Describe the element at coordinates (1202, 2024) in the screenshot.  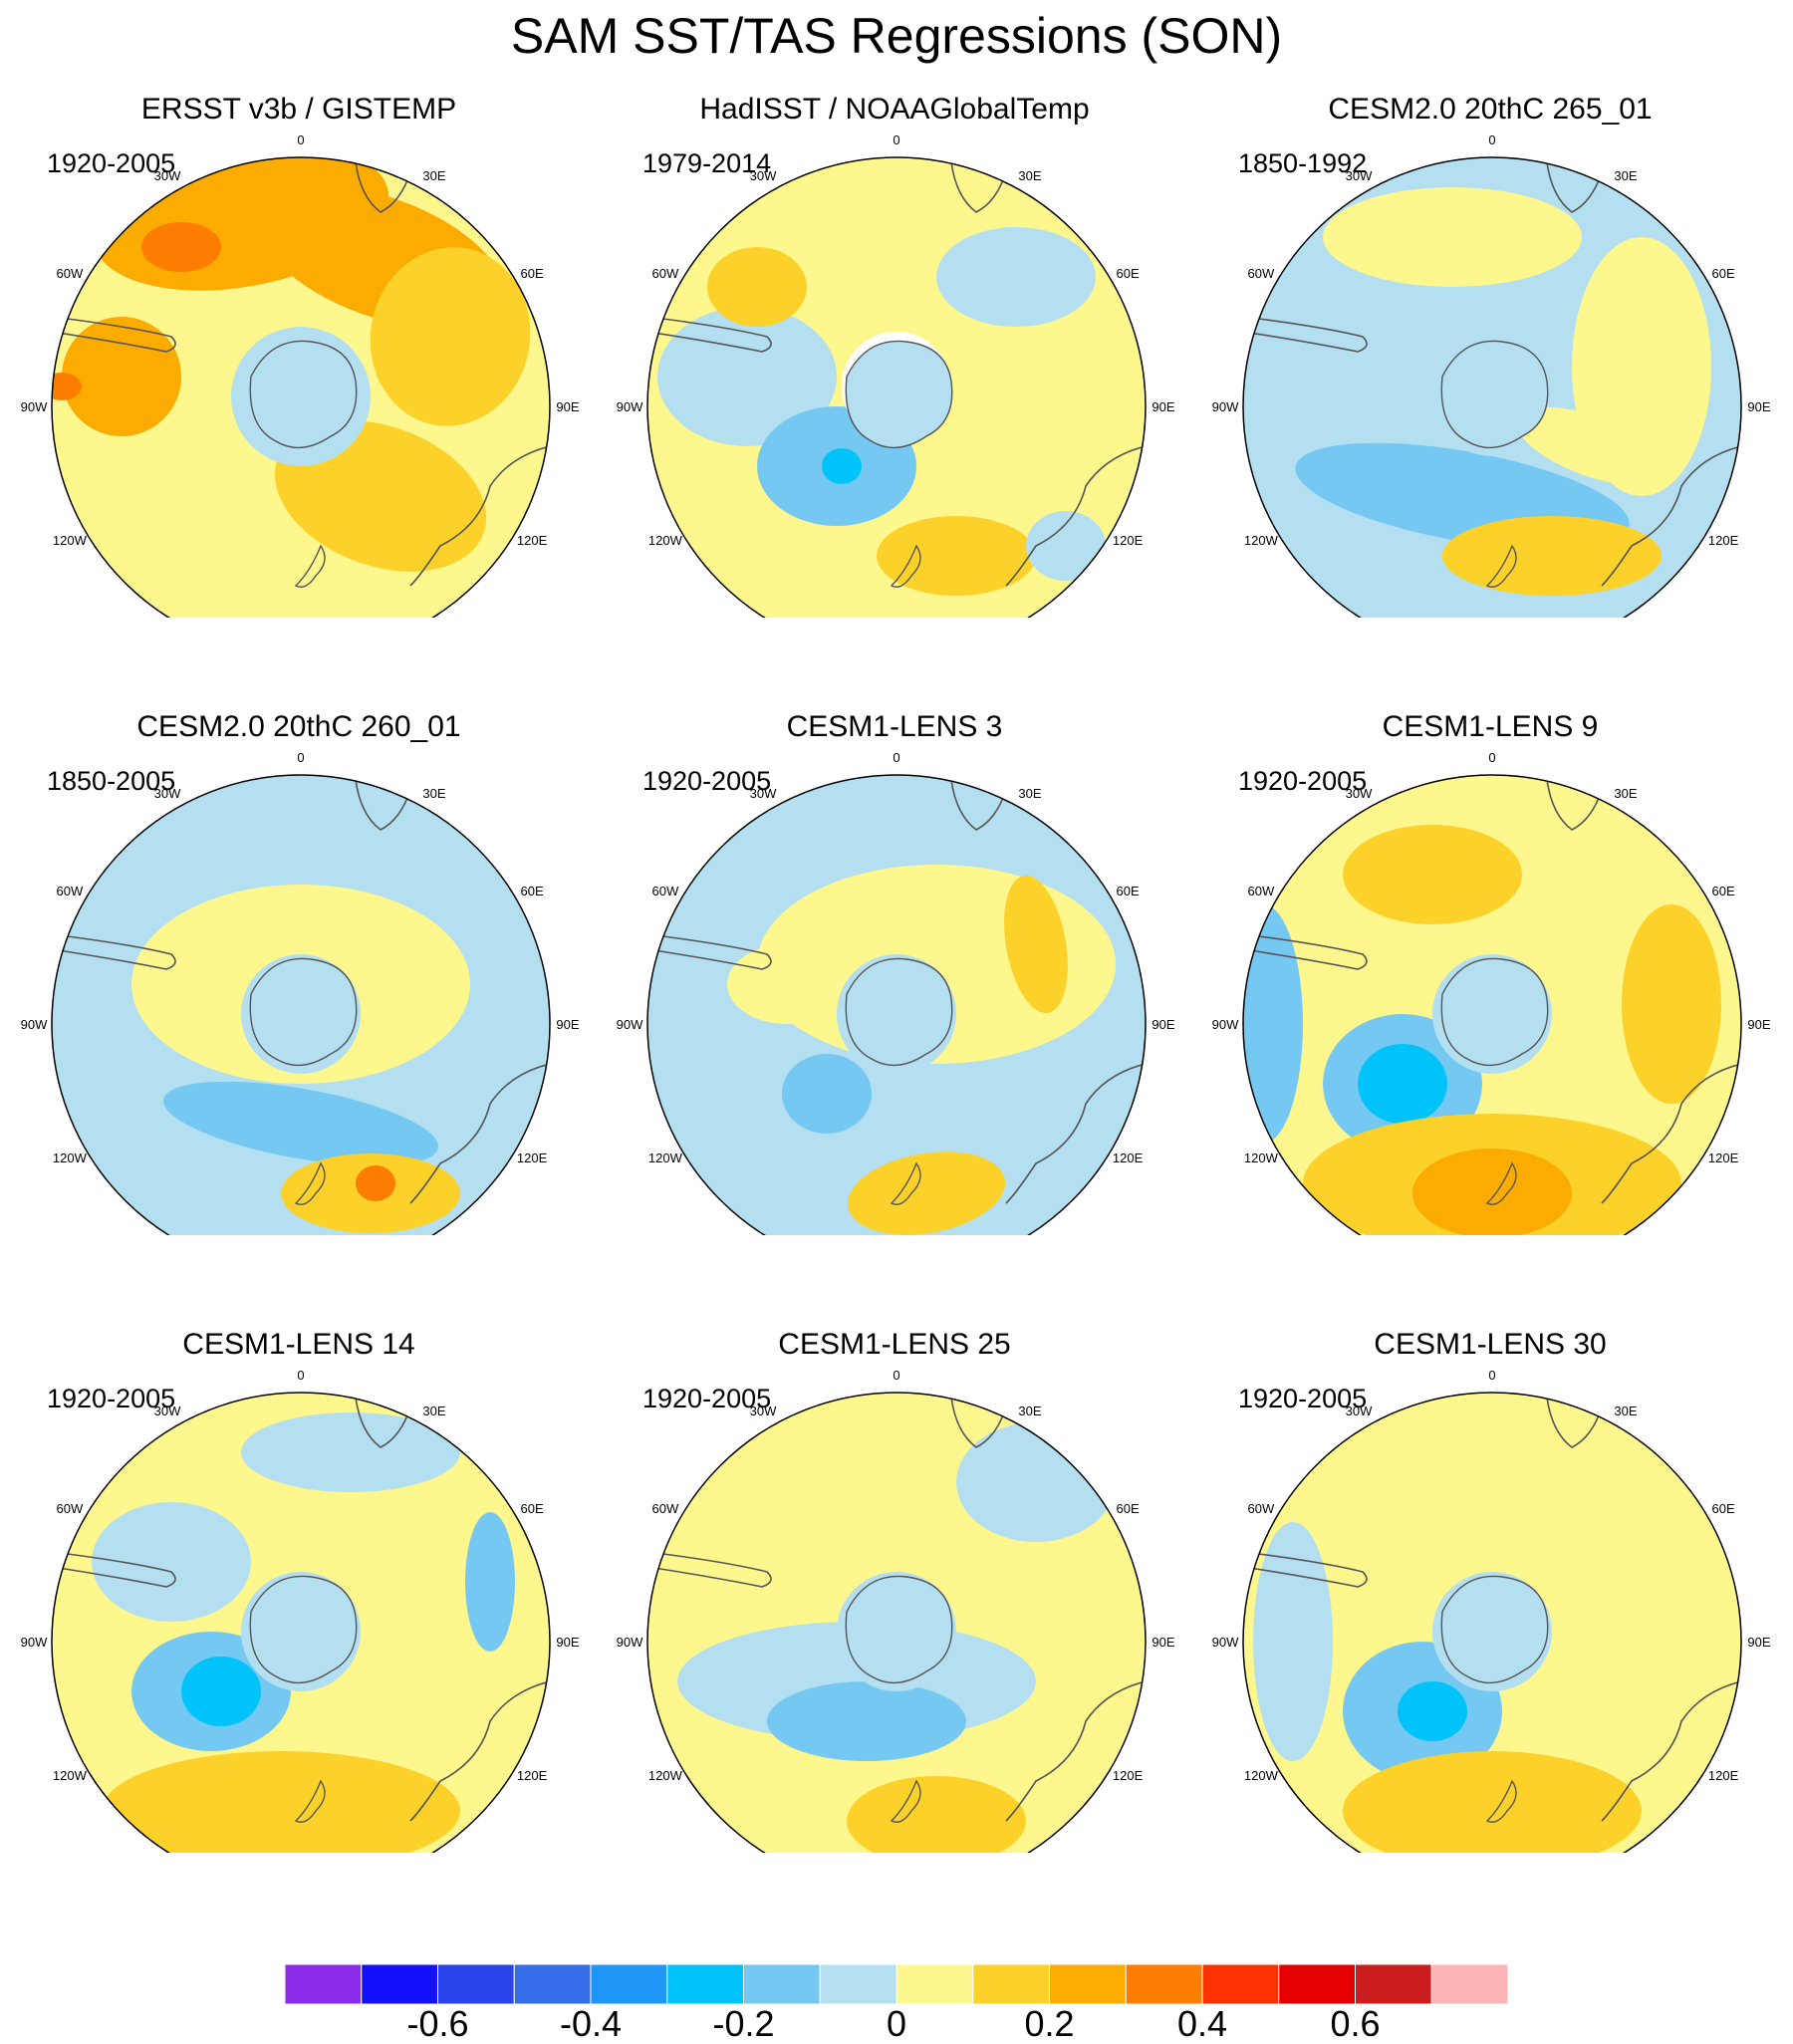
I see `colorbar-tick-label: 0.4` at that location.